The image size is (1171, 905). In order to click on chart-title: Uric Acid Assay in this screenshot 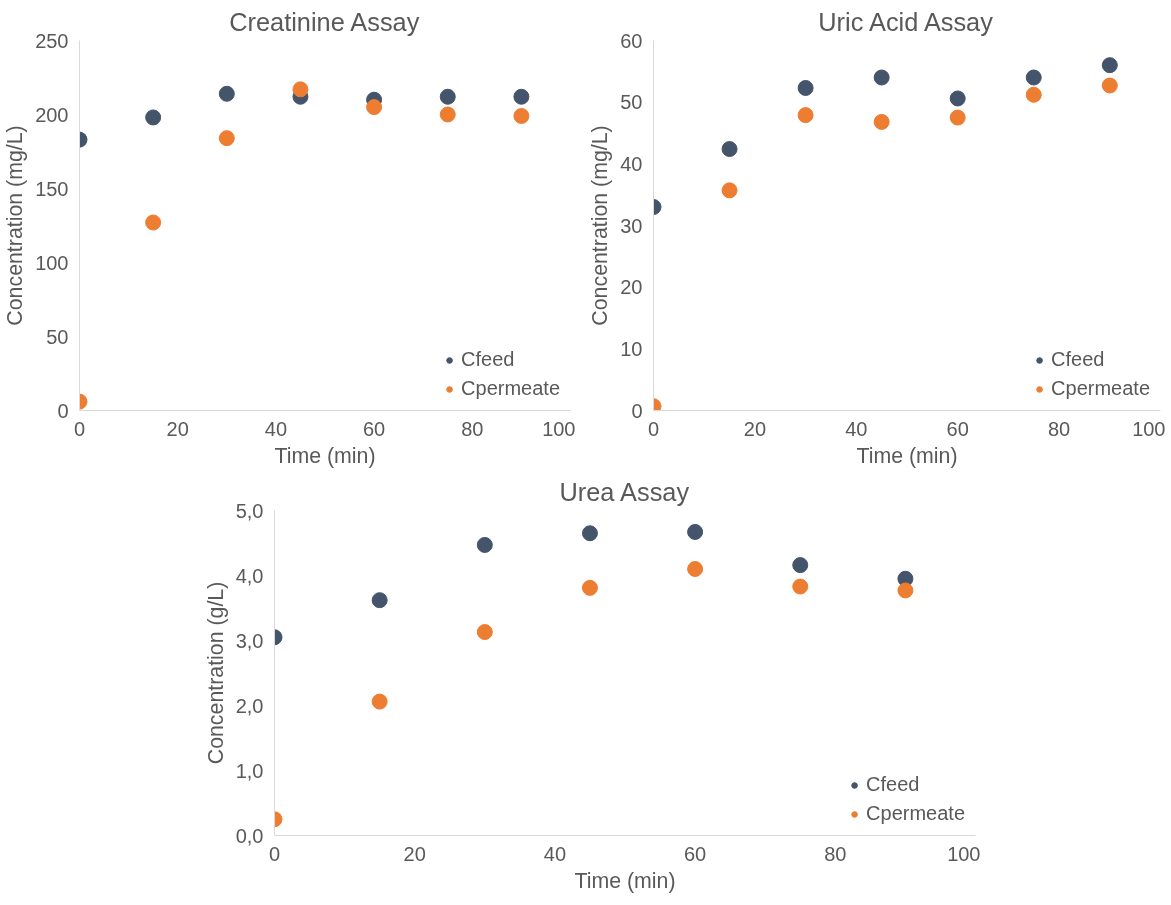, I will do `click(906, 21)`.